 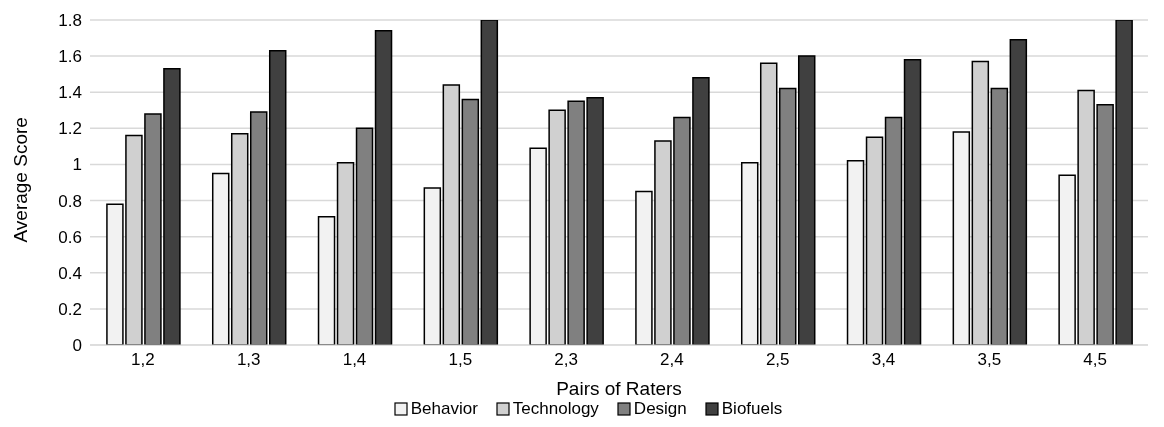 What do you see at coordinates (70, 57) in the screenshot?
I see `y-tick-label: 1.6` at bounding box center [70, 57].